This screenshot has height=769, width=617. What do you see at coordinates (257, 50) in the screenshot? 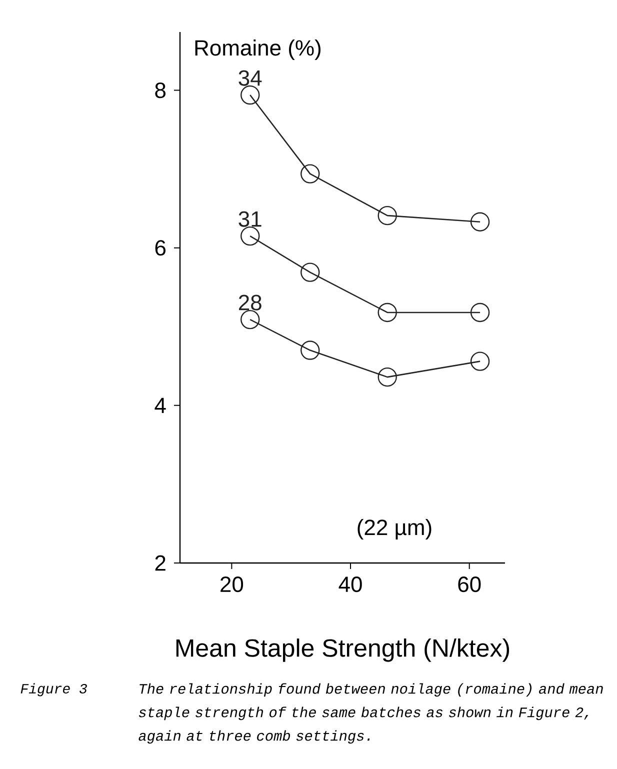
I see `y-axis-title: Romaine (%)` at bounding box center [257, 50].